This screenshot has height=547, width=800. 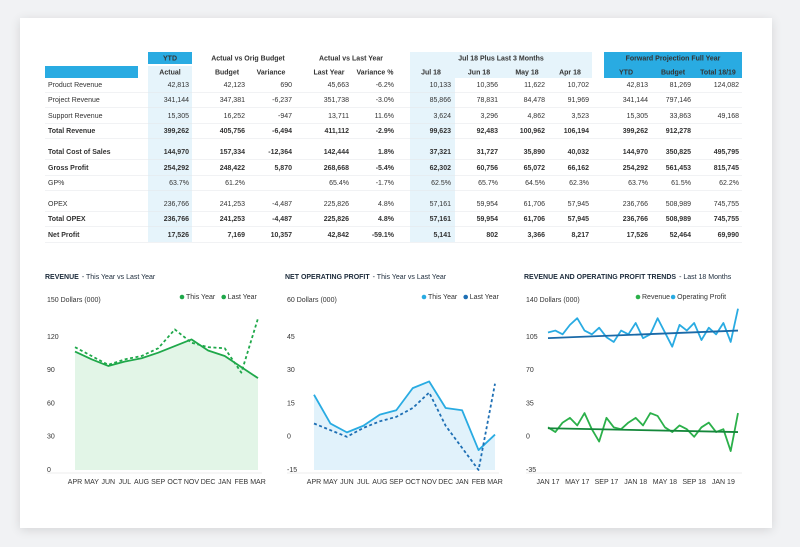 I want to click on legend-label: Last Year, so click(x=485, y=297).